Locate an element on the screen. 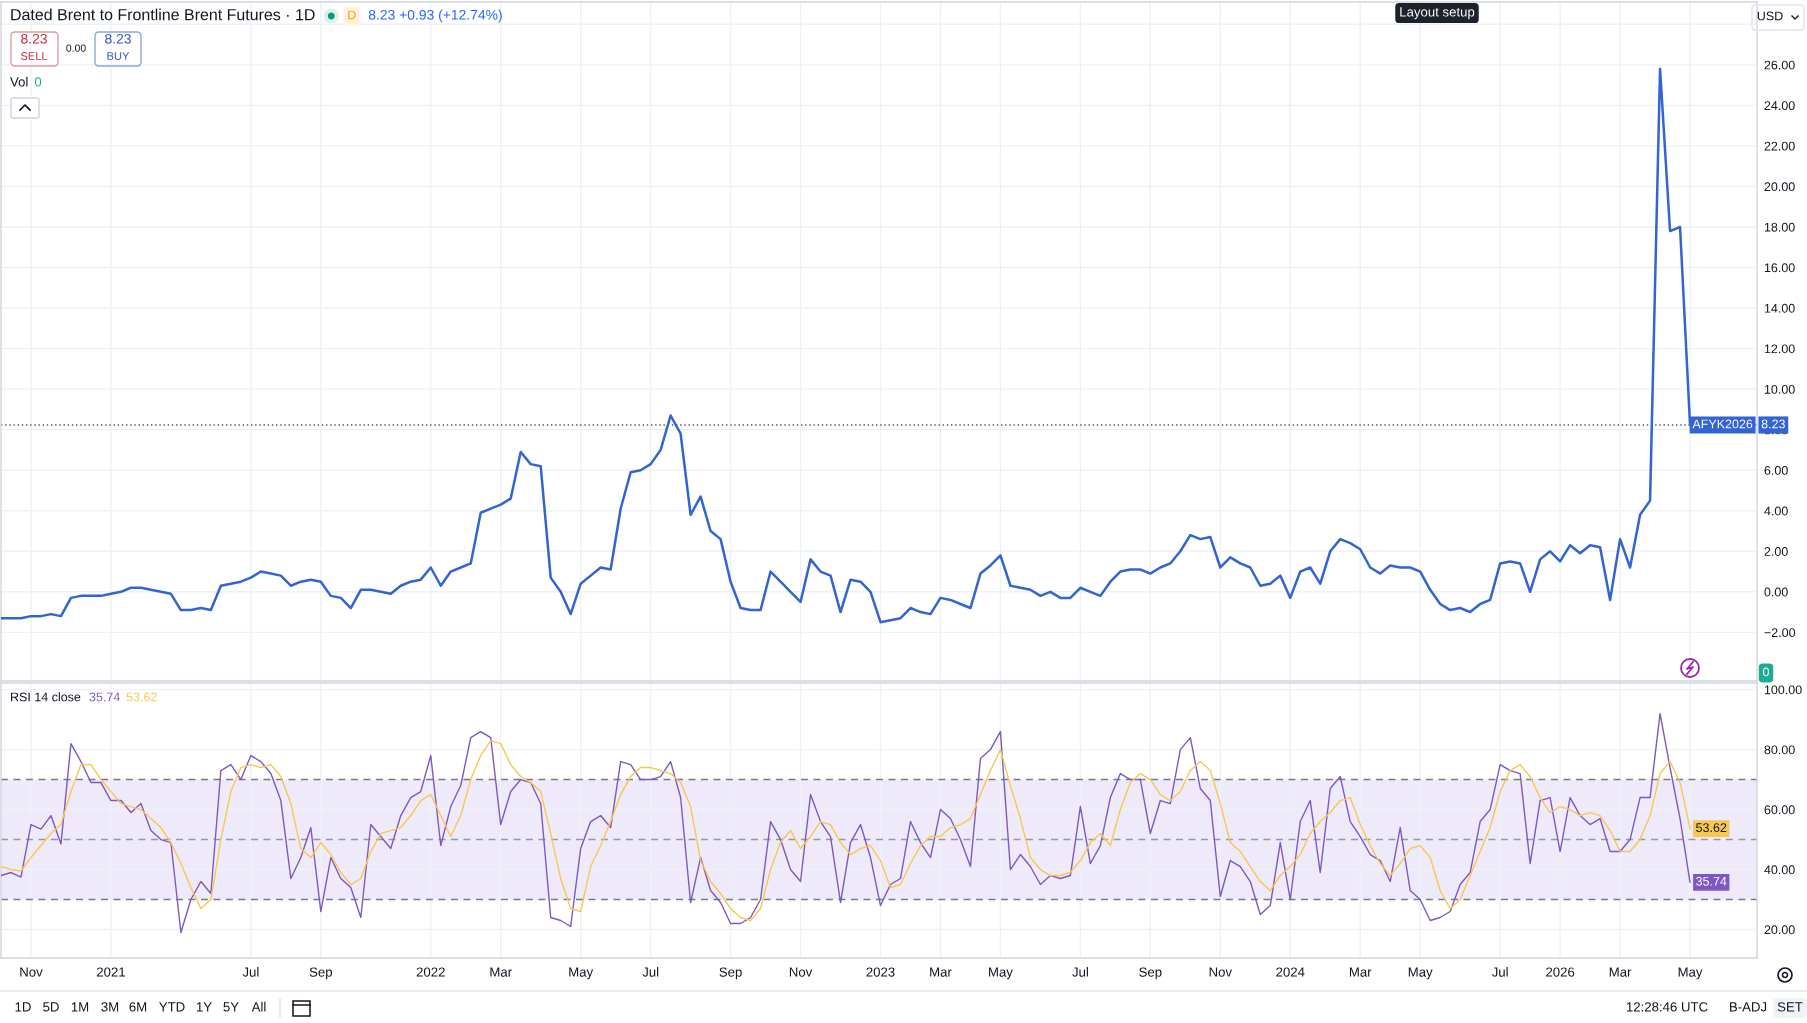 Image resolution: width=1807 pixels, height=1023 pixels. ref-line-label: AFYK2026 is located at coordinates (1722, 424).